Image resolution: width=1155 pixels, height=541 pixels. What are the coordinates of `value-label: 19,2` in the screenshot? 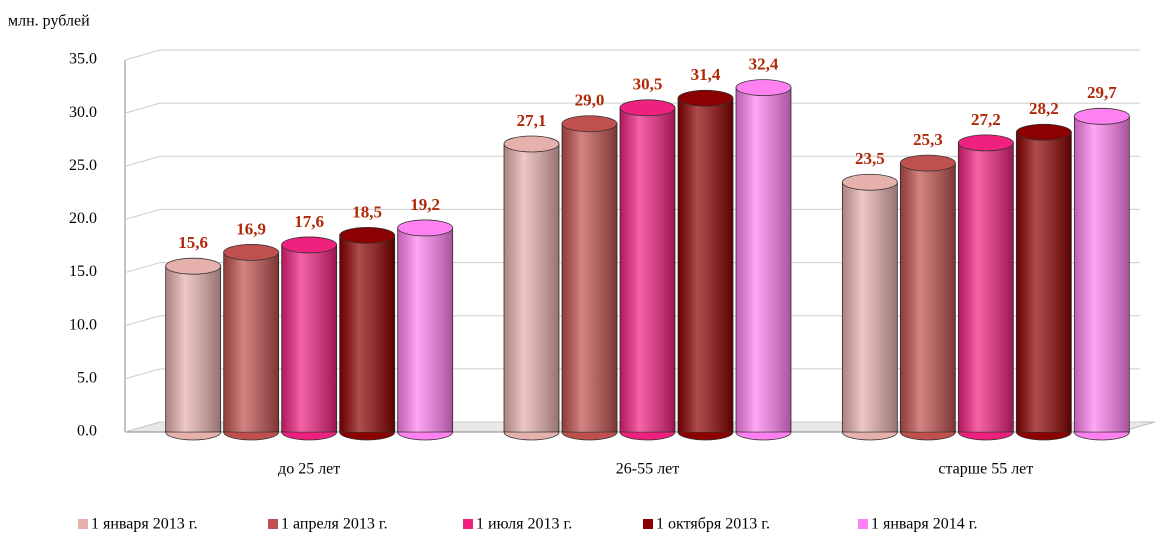 It's located at (425, 204).